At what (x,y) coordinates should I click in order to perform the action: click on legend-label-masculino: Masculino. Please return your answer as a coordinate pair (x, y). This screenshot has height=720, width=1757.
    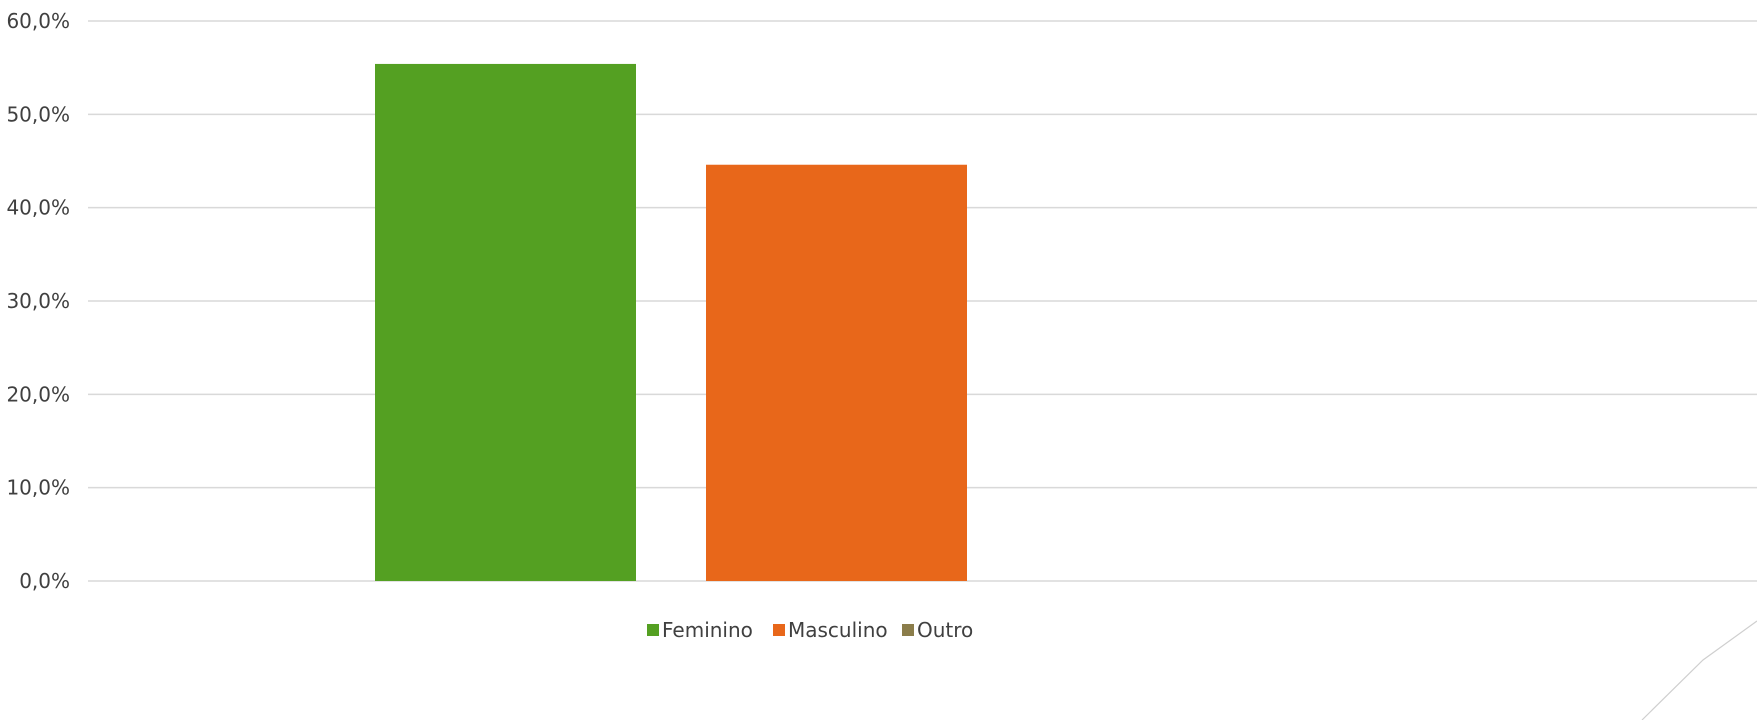
    Looking at the image, I should click on (838, 630).